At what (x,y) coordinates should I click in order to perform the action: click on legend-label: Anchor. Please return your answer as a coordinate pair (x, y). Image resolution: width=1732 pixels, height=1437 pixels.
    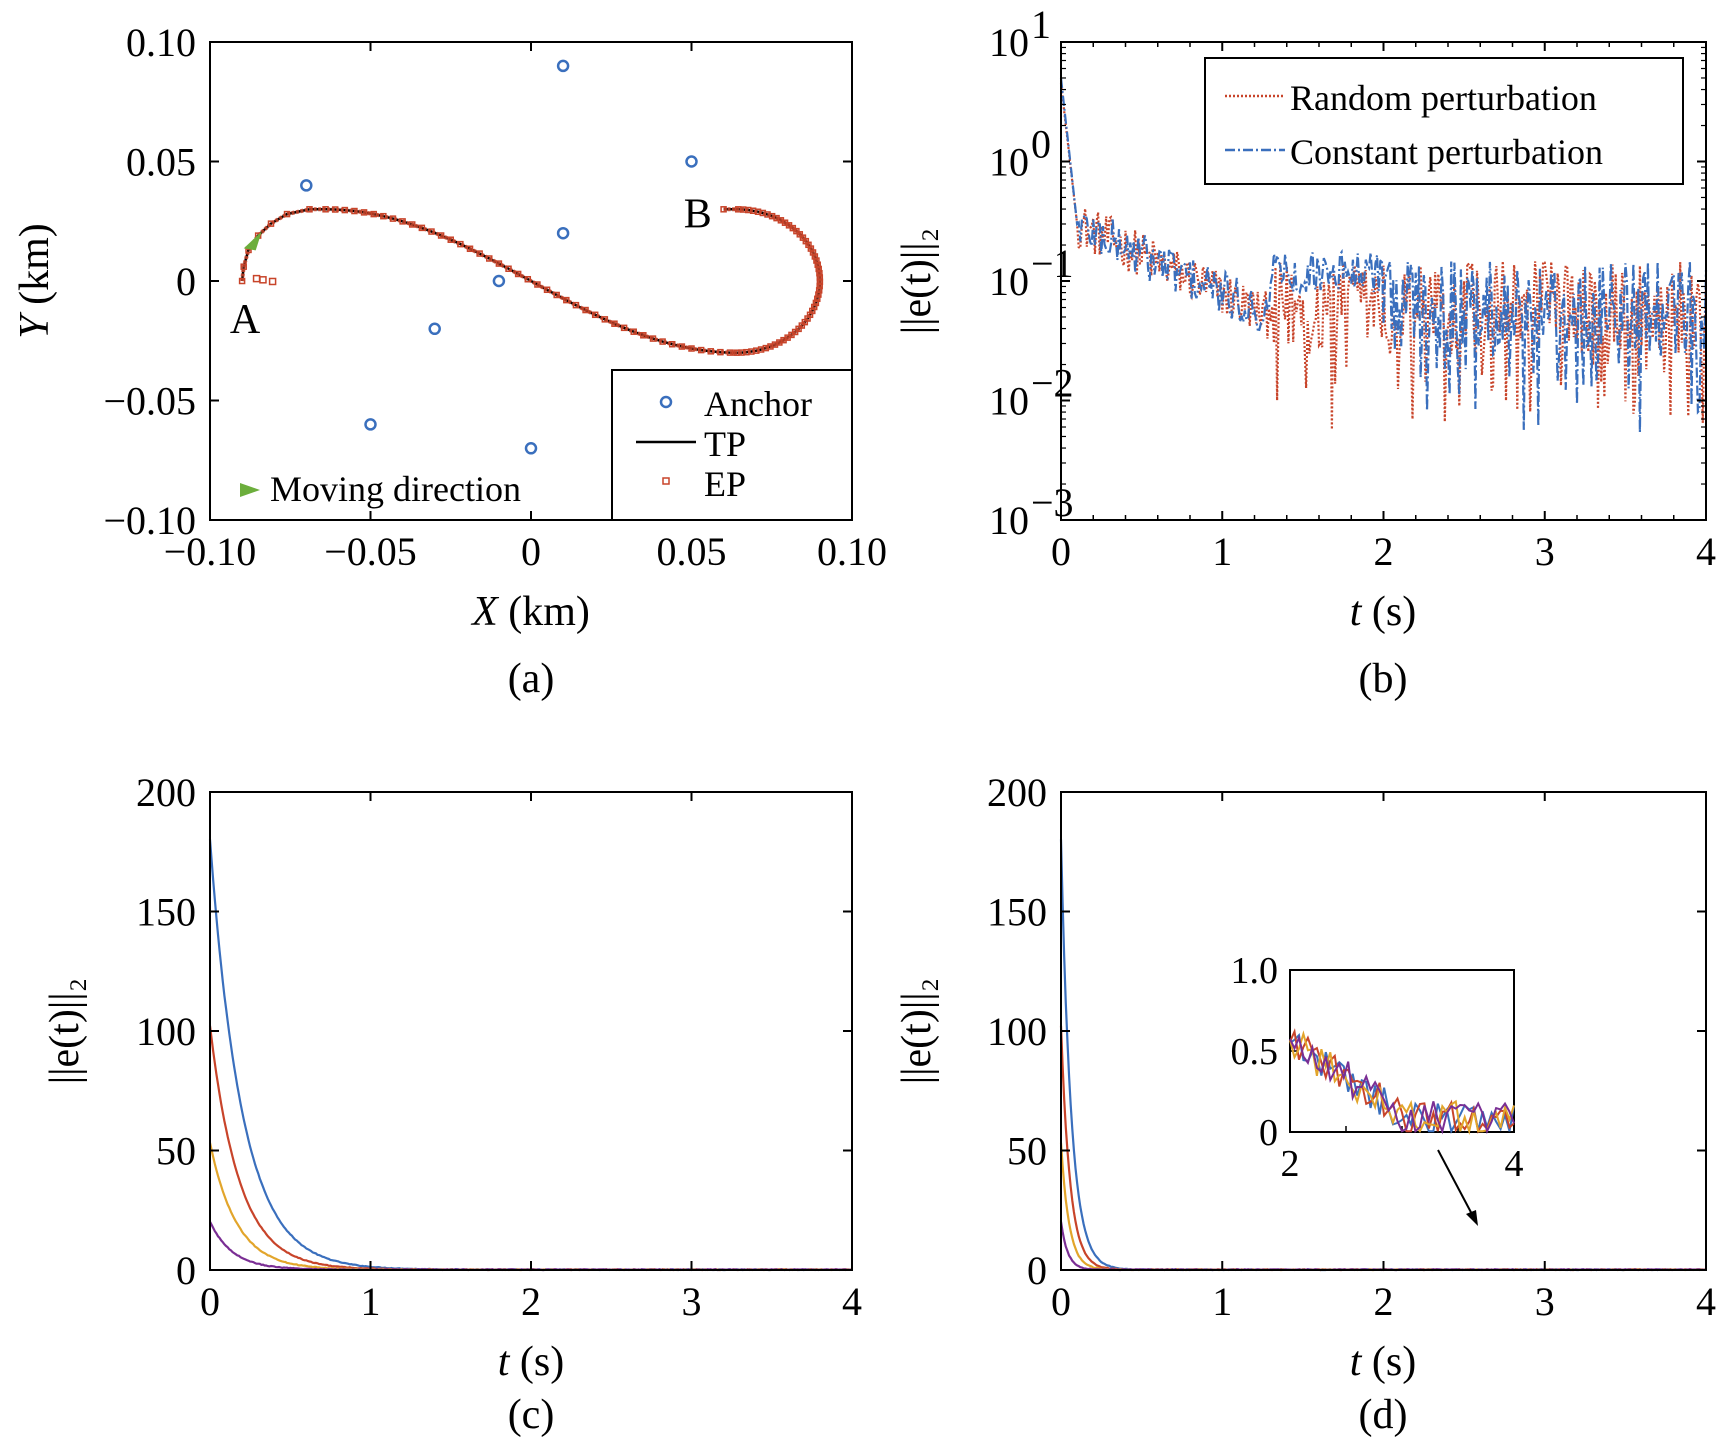
    Looking at the image, I should click on (758, 404).